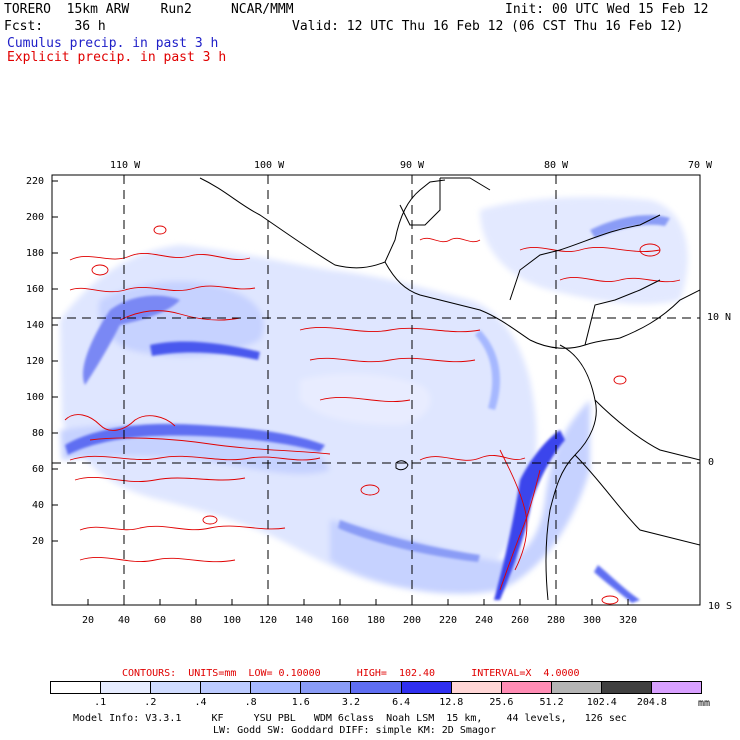 The width and height of the screenshot is (740, 740). Describe the element at coordinates (38, 469) in the screenshot. I see `y-tick-label: 60` at that location.